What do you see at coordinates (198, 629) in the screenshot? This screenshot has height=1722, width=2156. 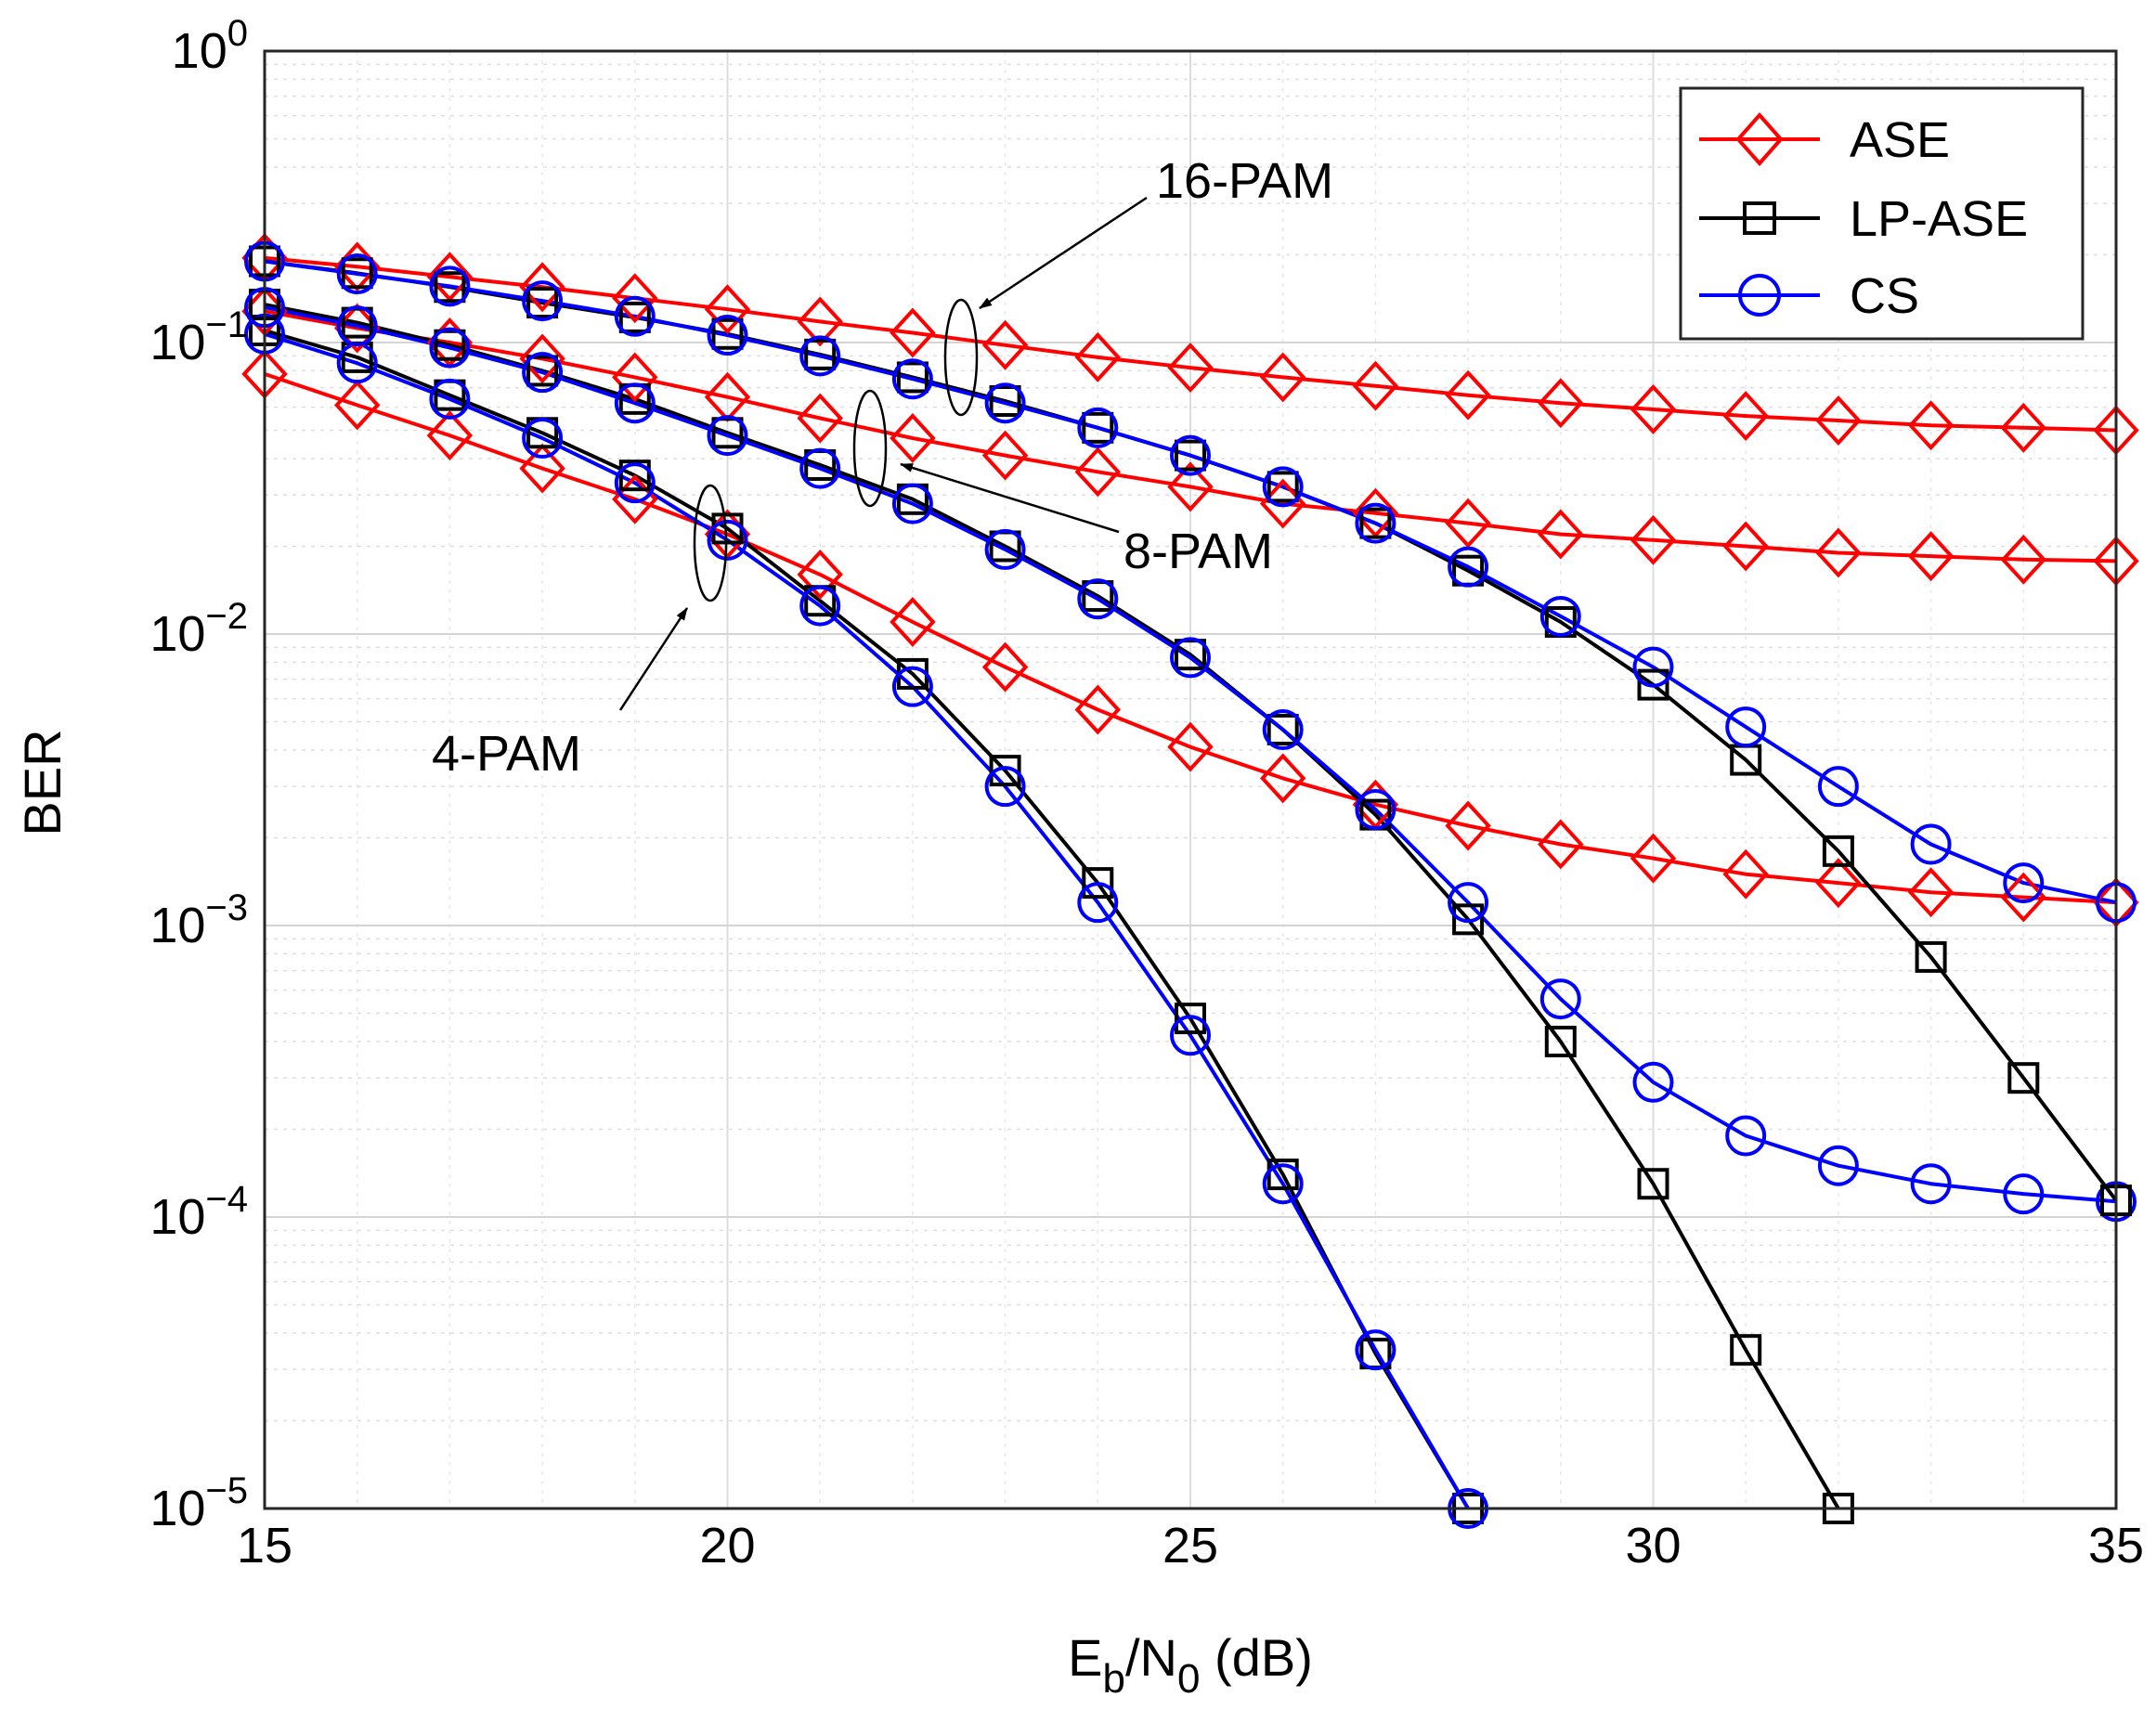 I see `y-tick-label: 10⁻²` at bounding box center [198, 629].